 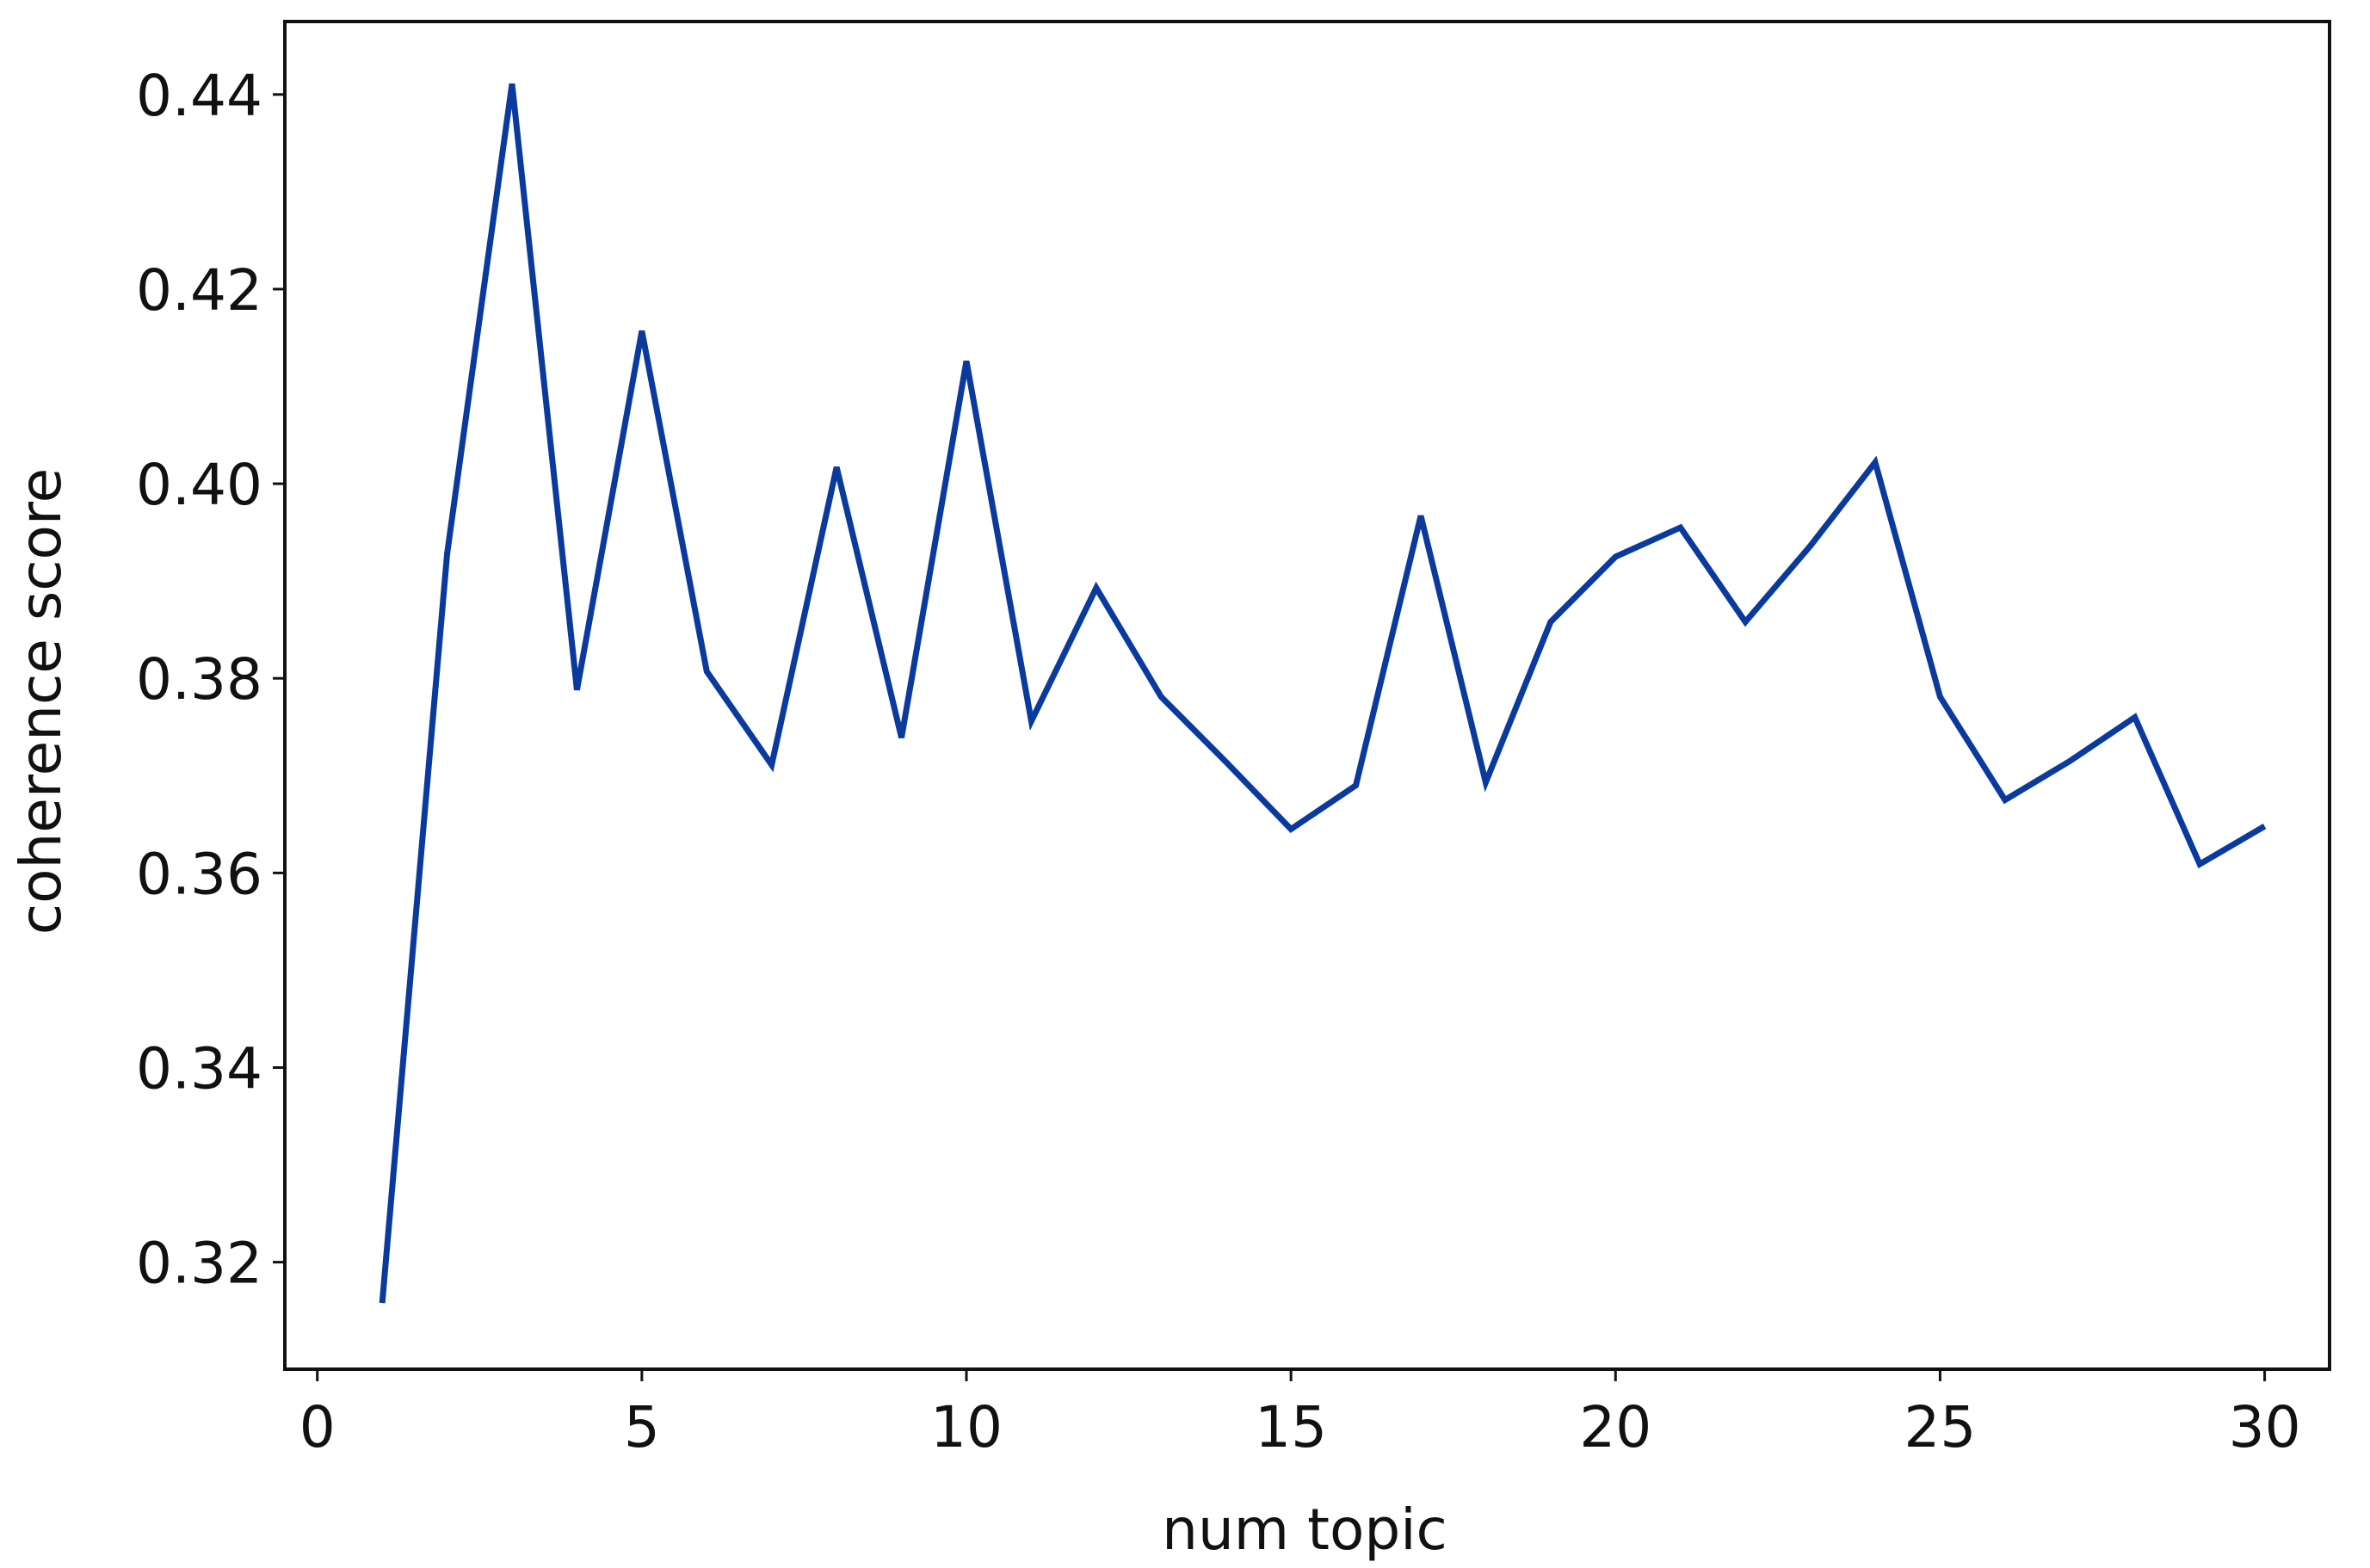 I want to click on y-tick-label: 0.34, so click(x=199, y=1068).